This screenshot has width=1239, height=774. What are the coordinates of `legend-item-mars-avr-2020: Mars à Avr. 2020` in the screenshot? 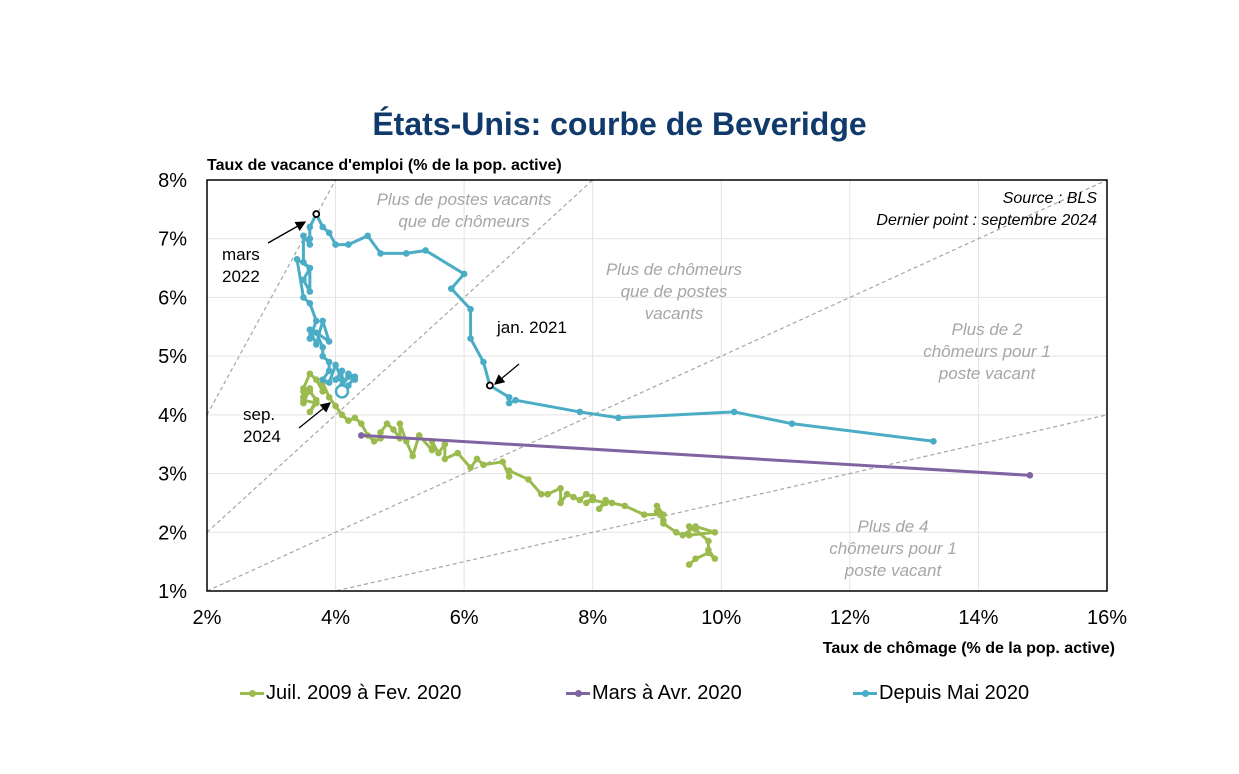 It's located at (654, 693).